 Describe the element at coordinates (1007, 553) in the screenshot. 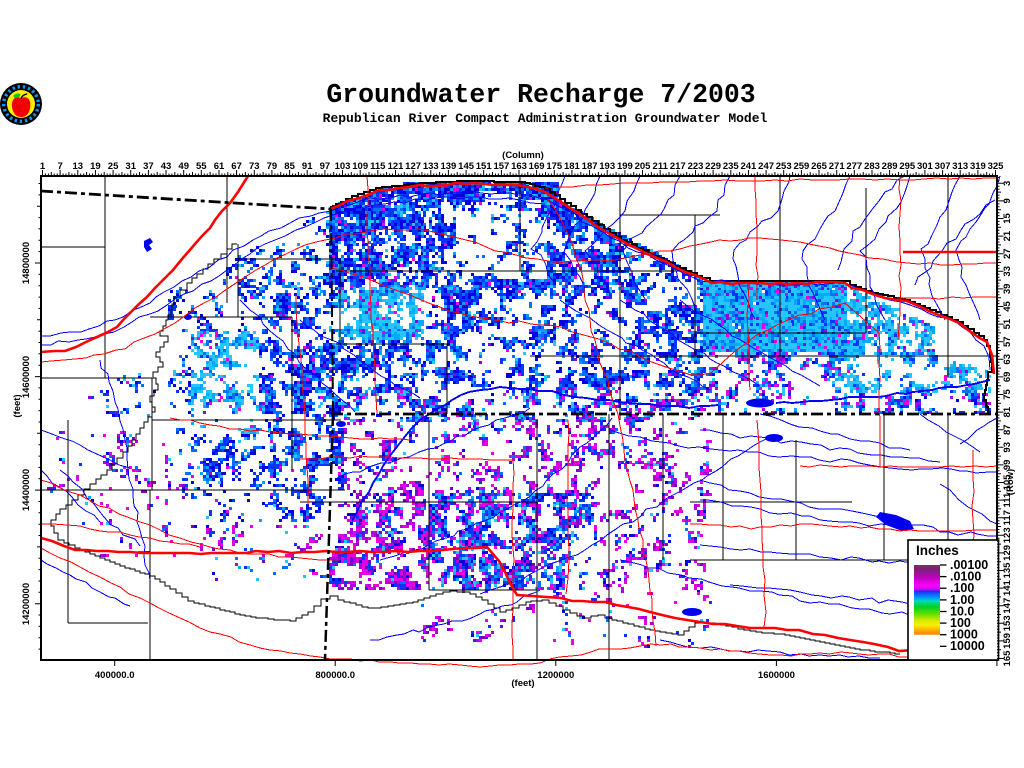

I see `svg-text: 129` at that location.